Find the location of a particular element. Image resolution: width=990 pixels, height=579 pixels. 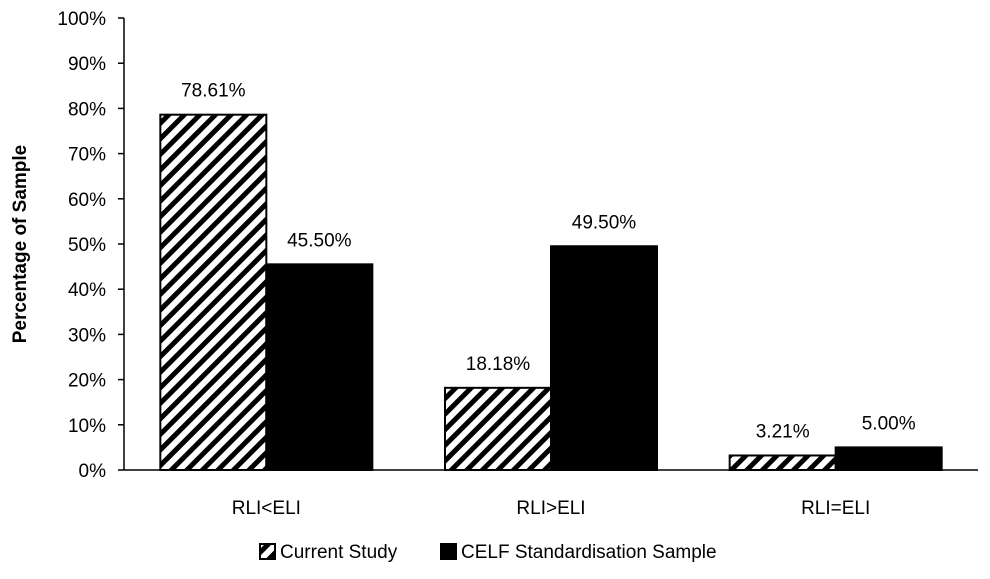

y-tick-label: 20% is located at coordinates (87, 381).